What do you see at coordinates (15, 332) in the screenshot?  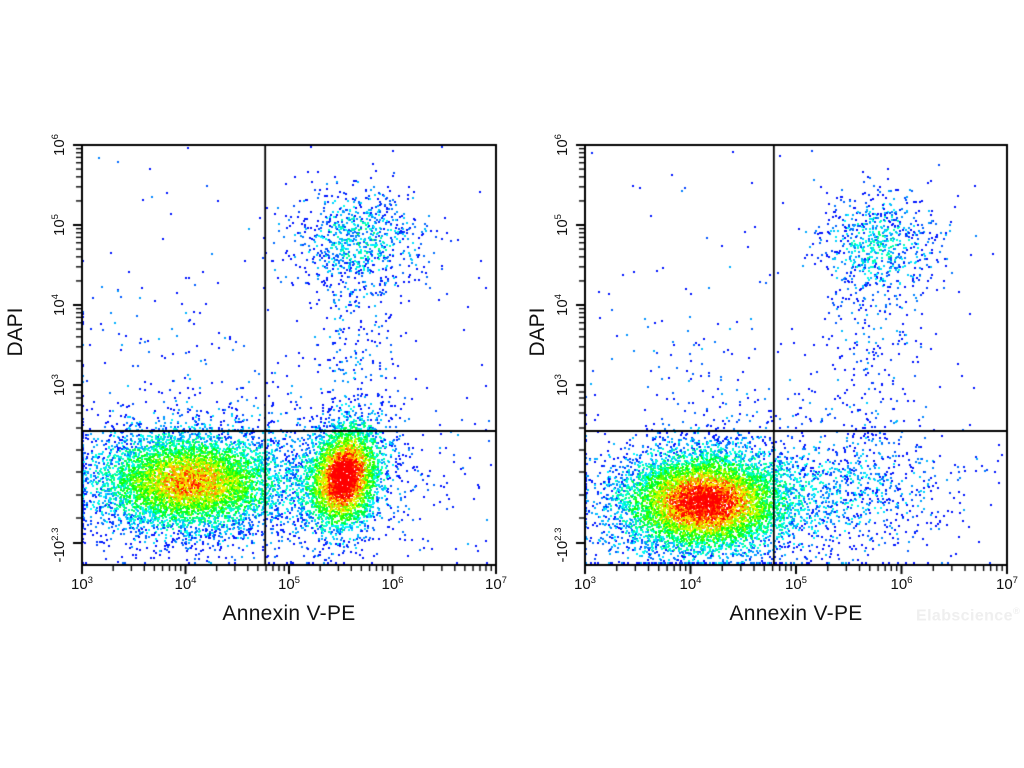 I see `y-axis-label-left: DAPI` at bounding box center [15, 332].